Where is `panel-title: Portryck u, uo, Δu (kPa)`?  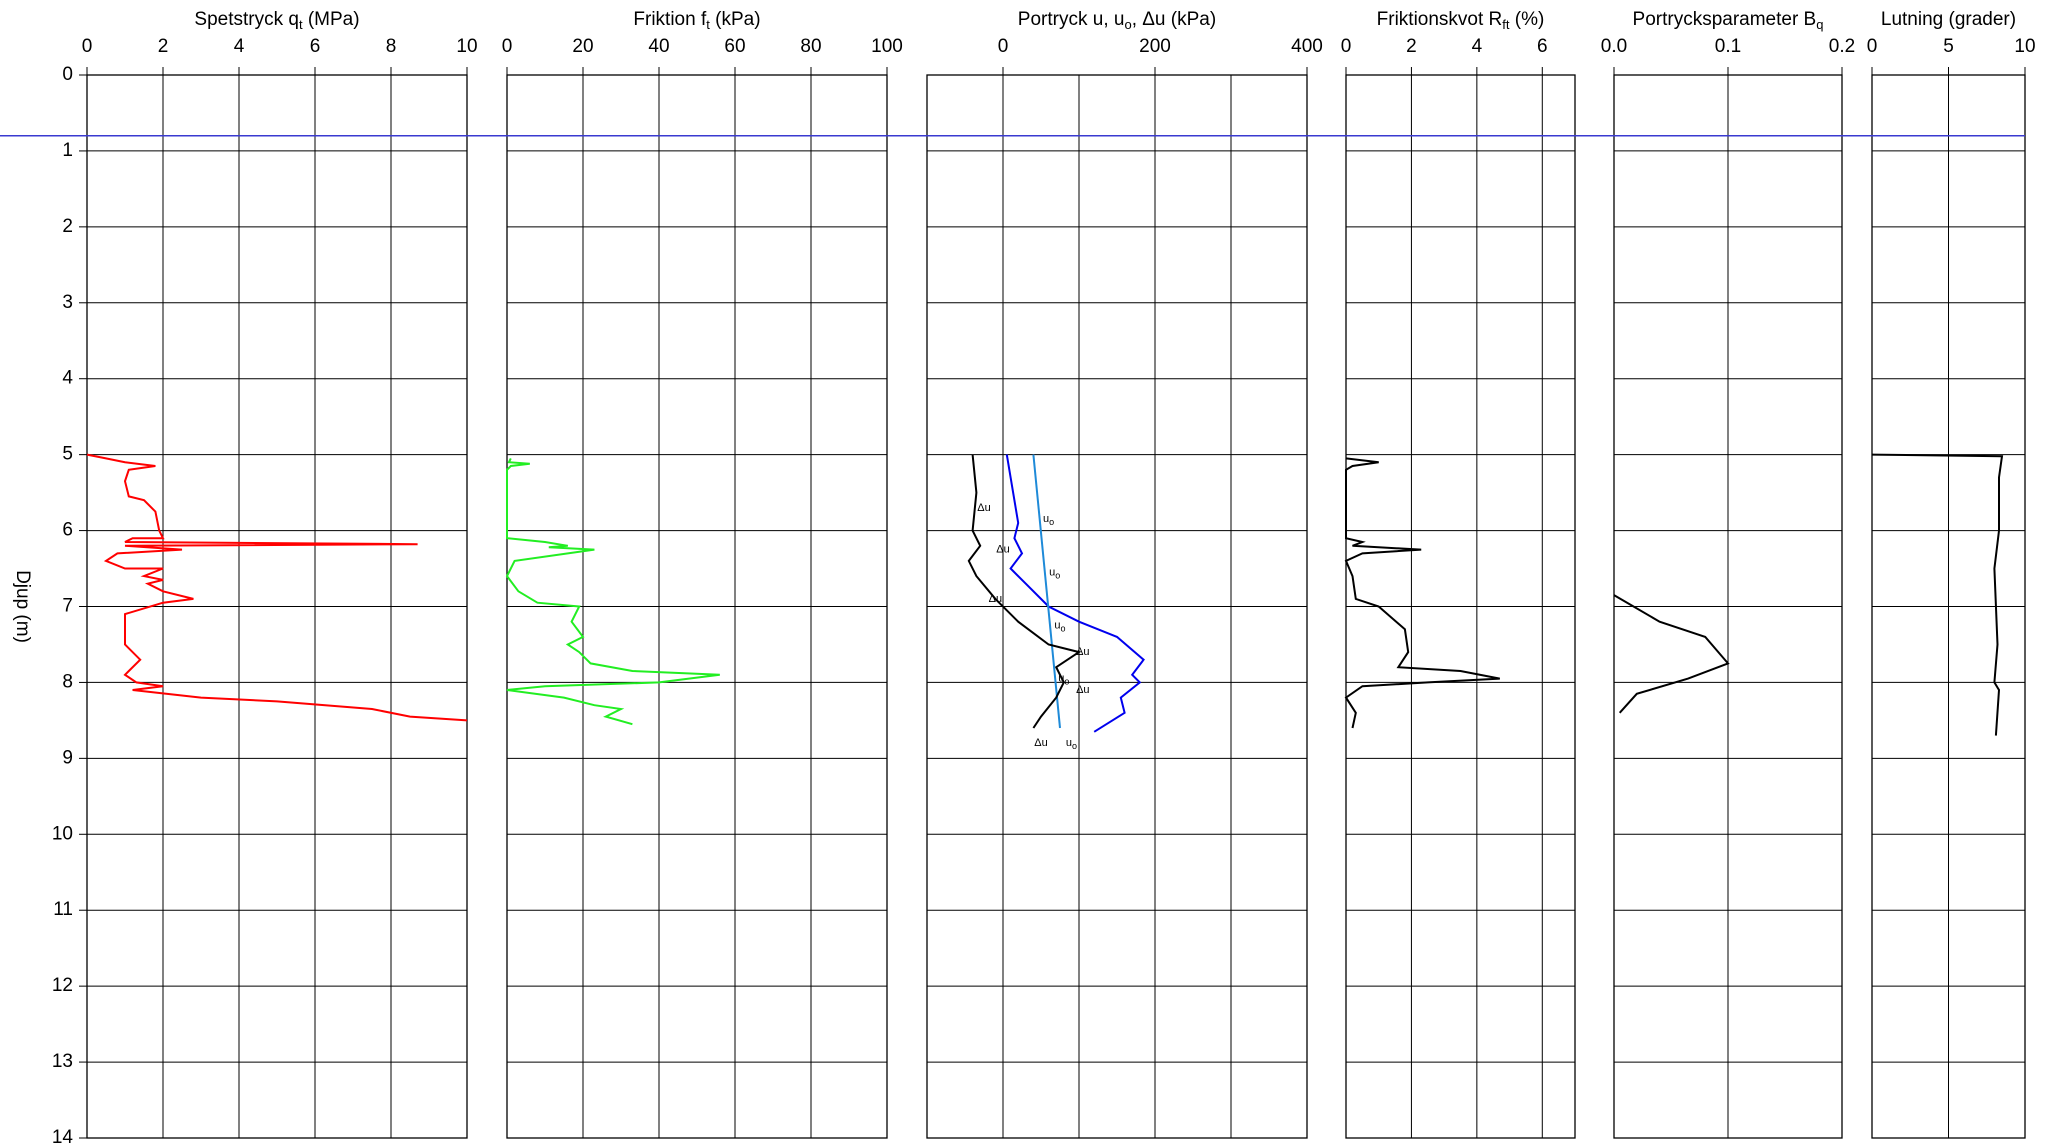 panel-title: Portryck u, uo, Δu (kPa) is located at coordinates (1117, 20).